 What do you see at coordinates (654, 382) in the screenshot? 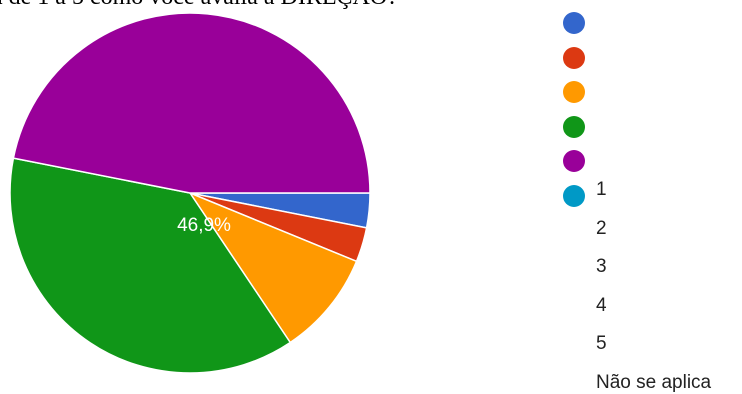
I see `legend-label-6: Não se aplica` at bounding box center [654, 382].